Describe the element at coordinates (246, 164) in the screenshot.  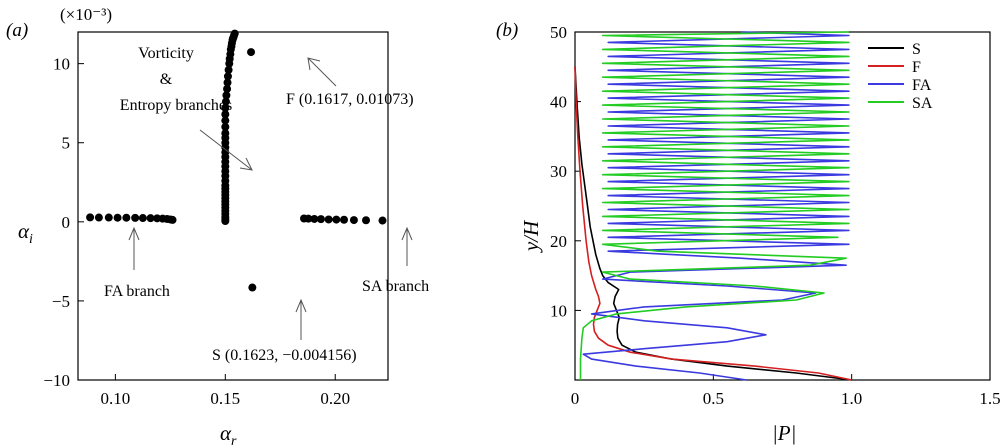
I see `vorticity-arrowhead` at that location.